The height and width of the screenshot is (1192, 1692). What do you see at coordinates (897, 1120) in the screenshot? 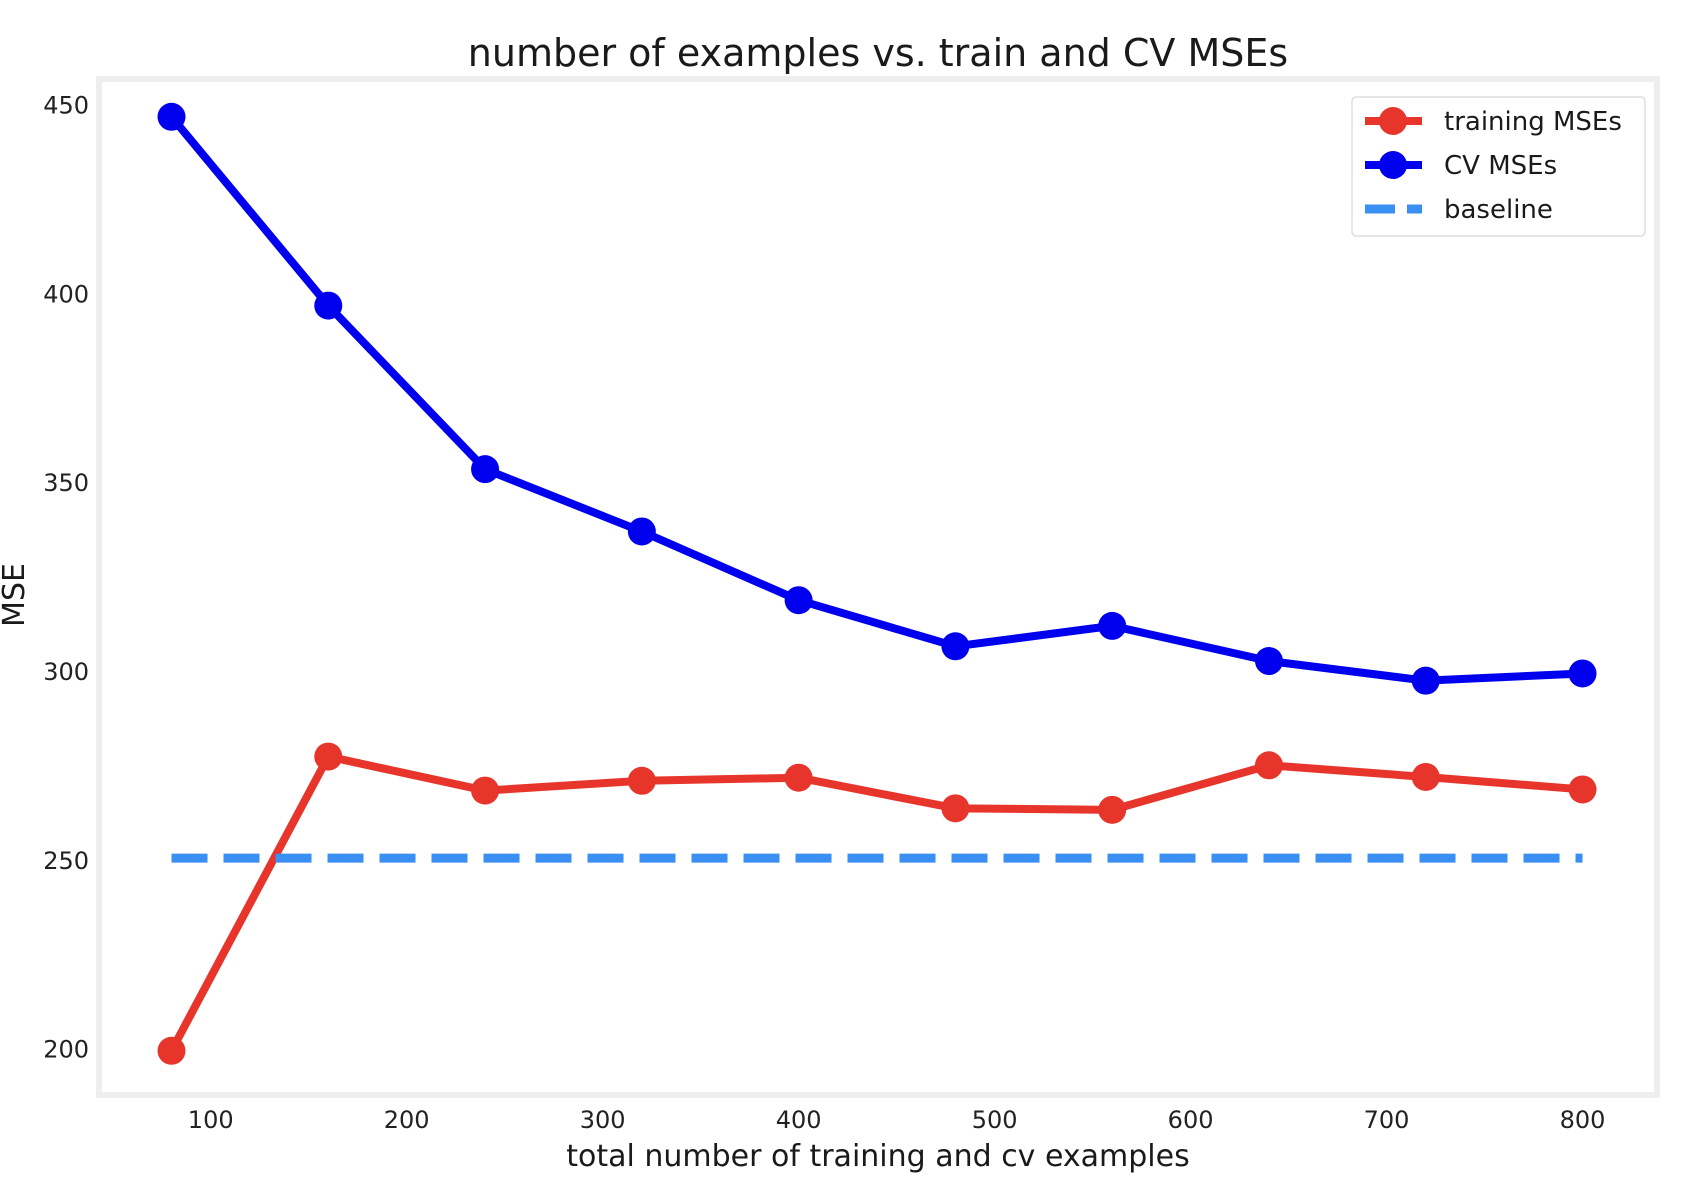
I see `x-tick-labels: 100 200 300 400 500 600 700 800` at bounding box center [897, 1120].